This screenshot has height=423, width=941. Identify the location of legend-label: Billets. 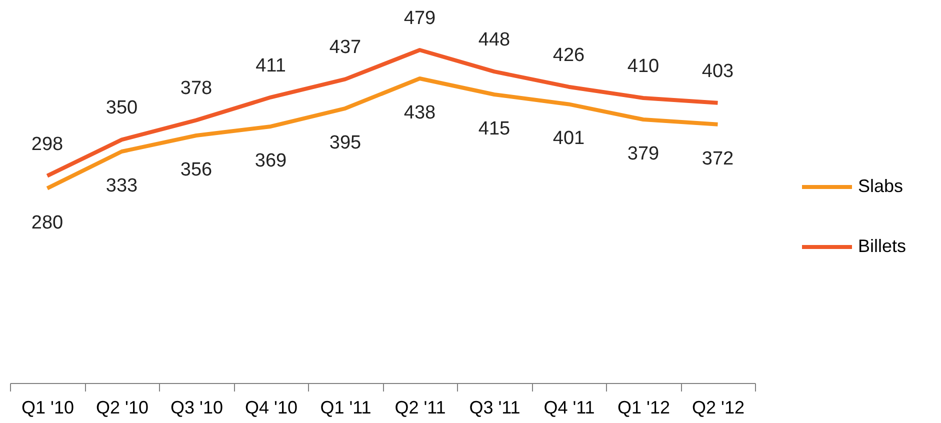
(882, 246).